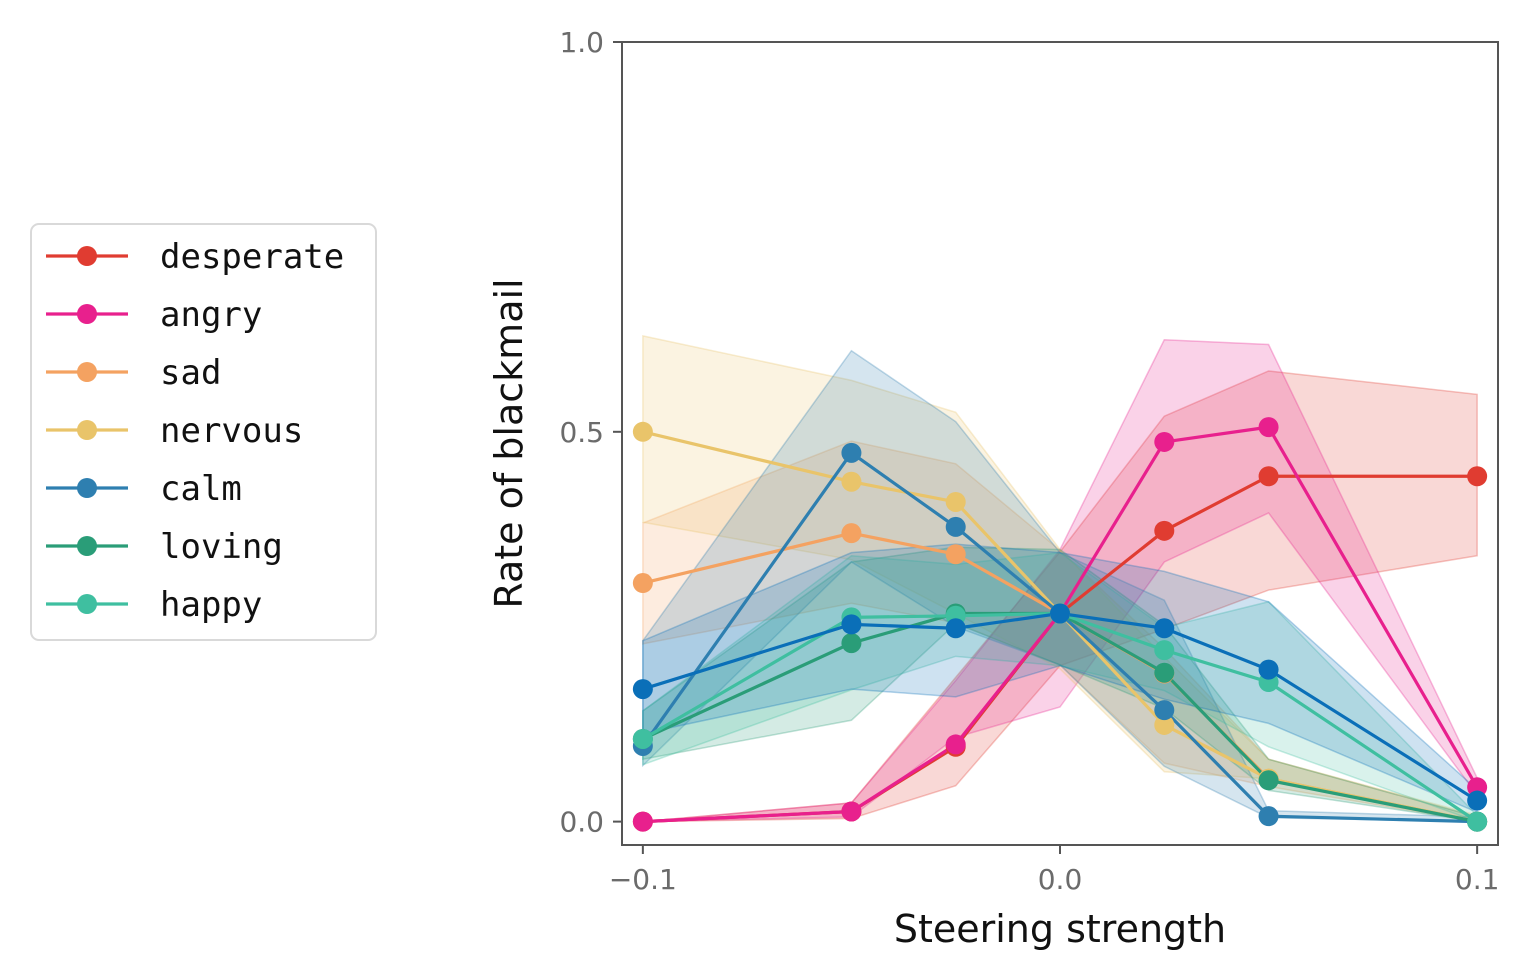  Describe the element at coordinates (581, 42) in the screenshot. I see `y-tick-label: 1.0` at that location.